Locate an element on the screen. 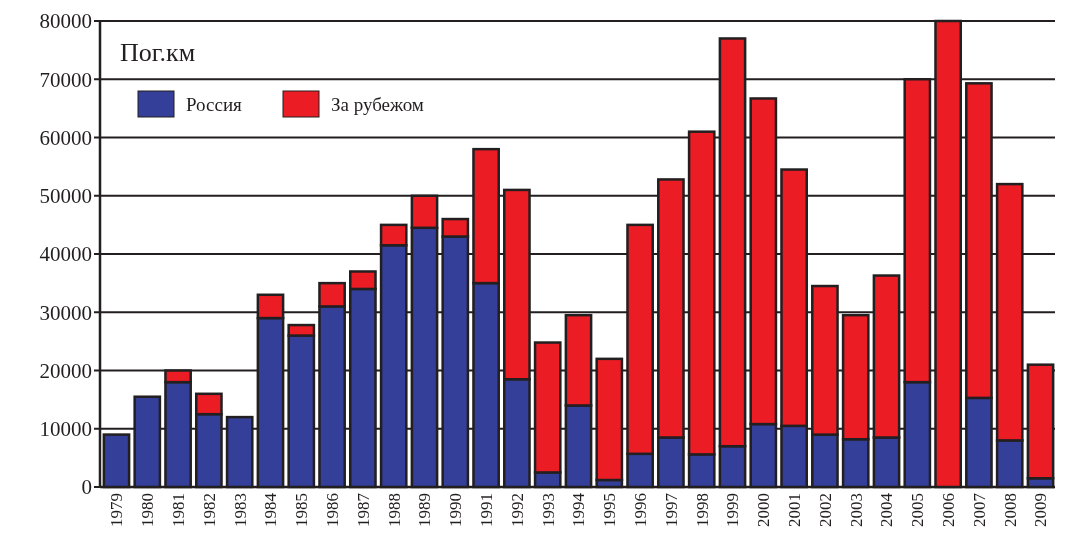  x-tick-label: 1982 is located at coordinates (209, 510).